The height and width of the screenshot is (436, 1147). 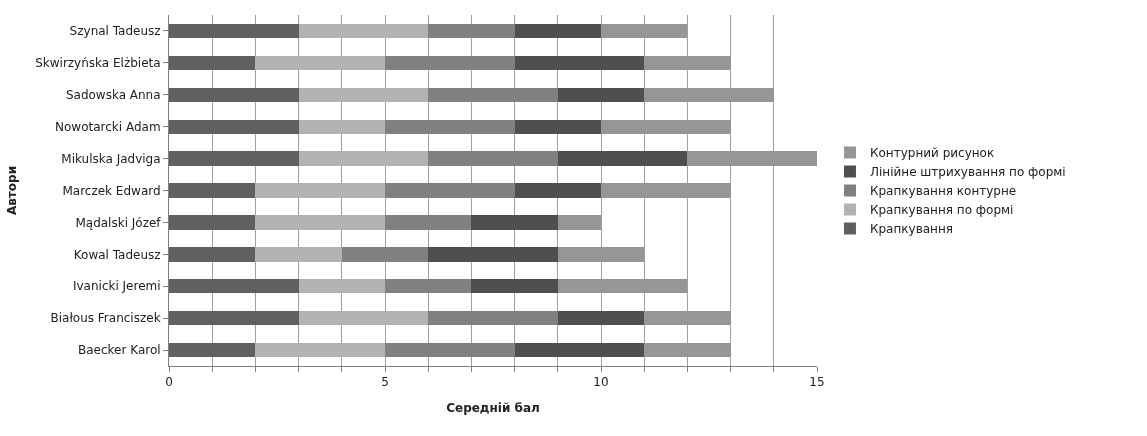 I want to click on y-tick-label: Mikulska Jadviga, so click(x=111, y=158).